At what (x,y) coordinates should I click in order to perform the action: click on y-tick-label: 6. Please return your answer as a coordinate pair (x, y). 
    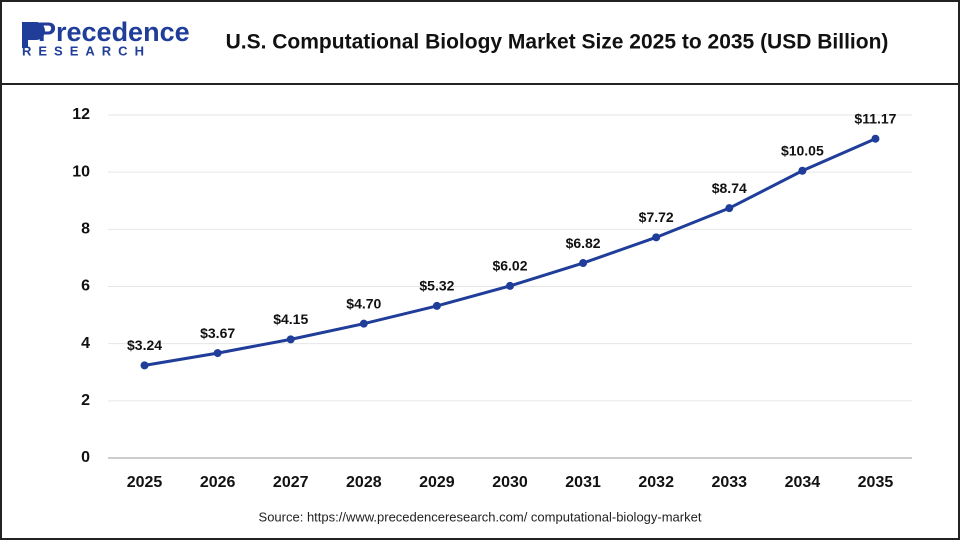
    Looking at the image, I should click on (85, 286).